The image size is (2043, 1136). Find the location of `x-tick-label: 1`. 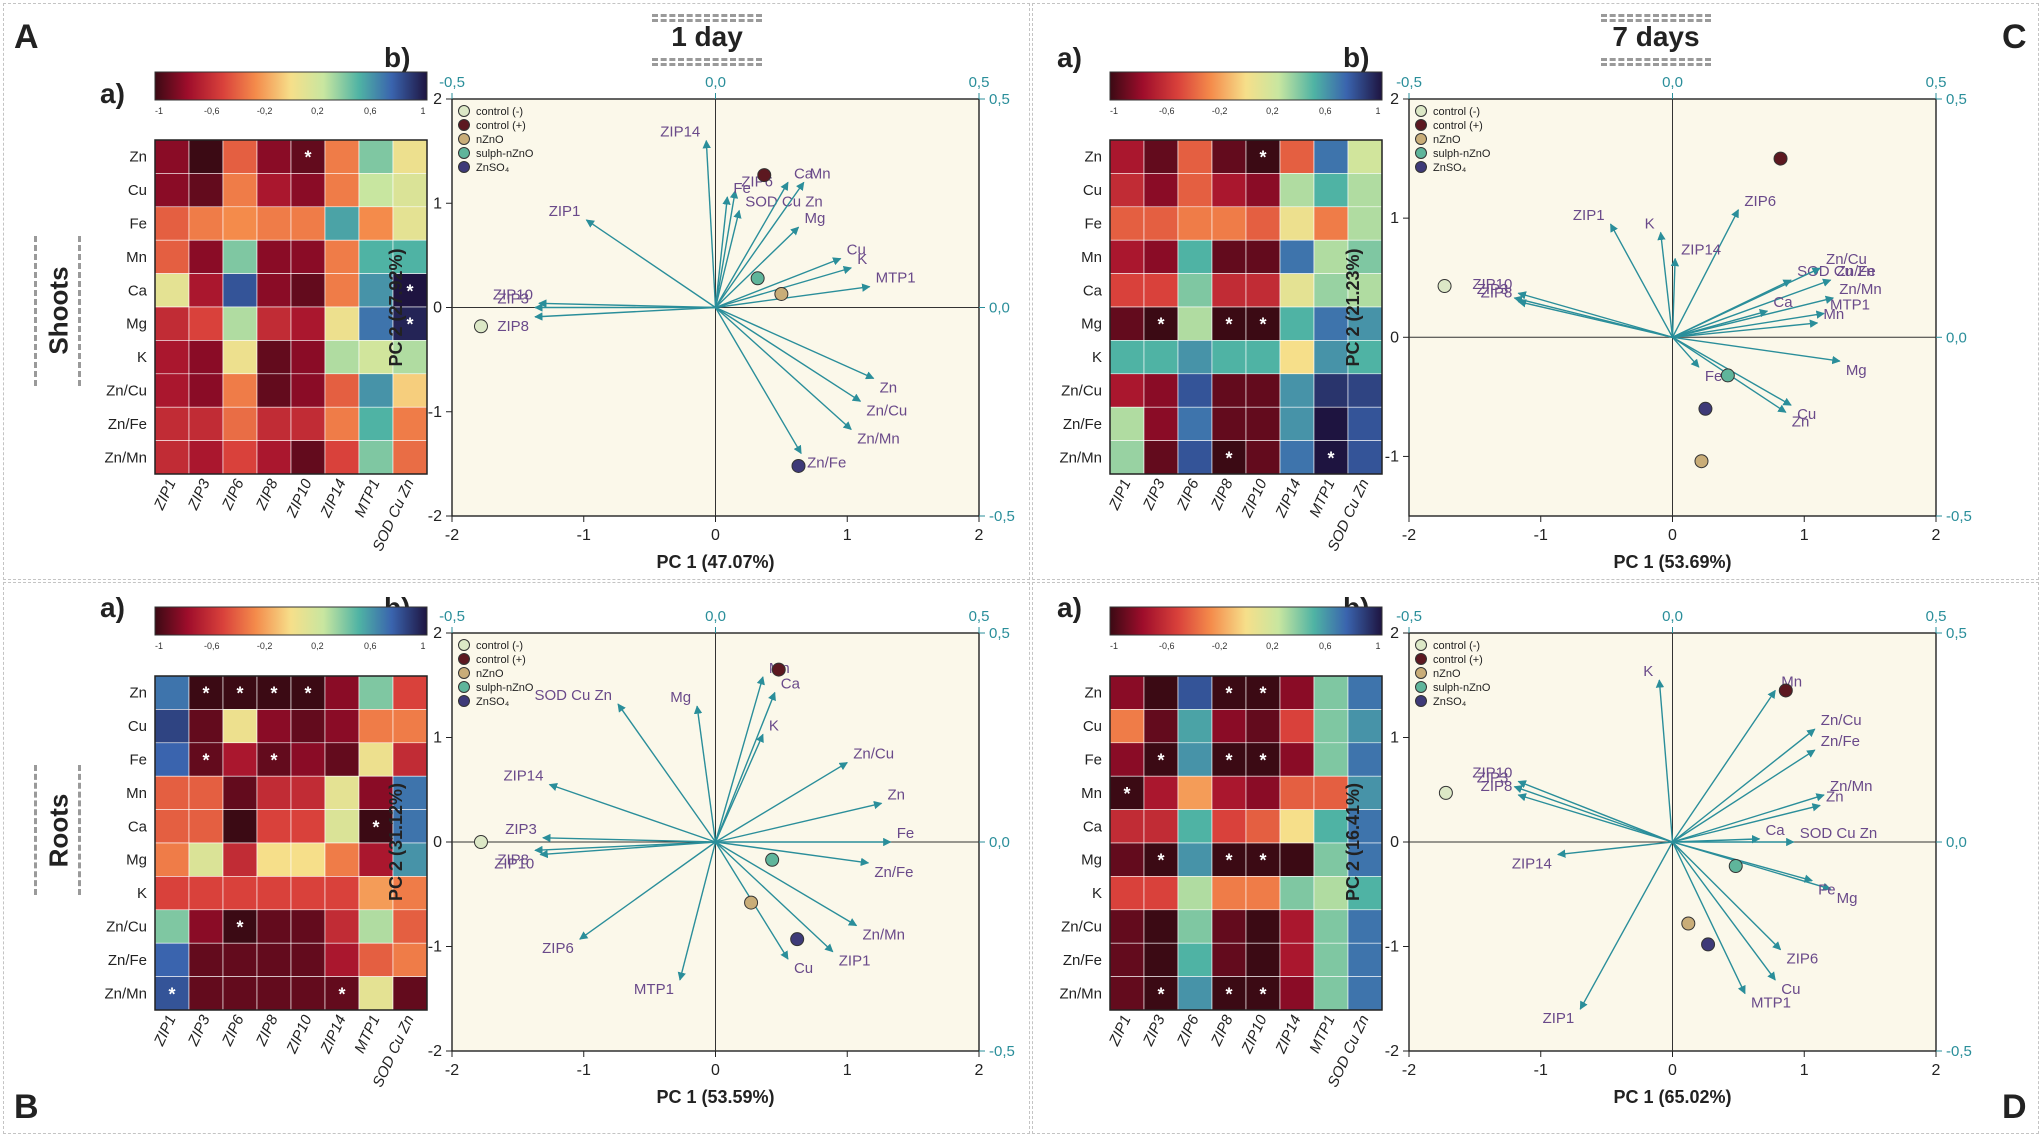

x-tick-label: 1 is located at coordinates (1804, 1070).